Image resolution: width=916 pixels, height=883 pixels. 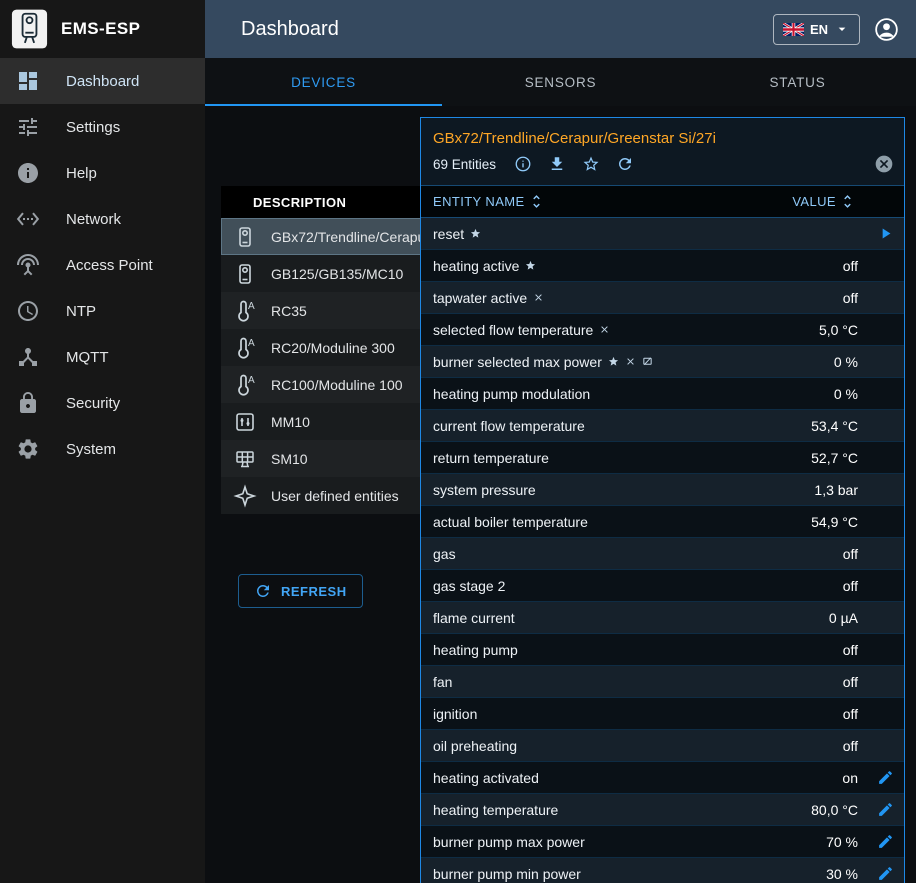 What do you see at coordinates (263, 591) in the screenshot?
I see `refresh-icon` at bounding box center [263, 591].